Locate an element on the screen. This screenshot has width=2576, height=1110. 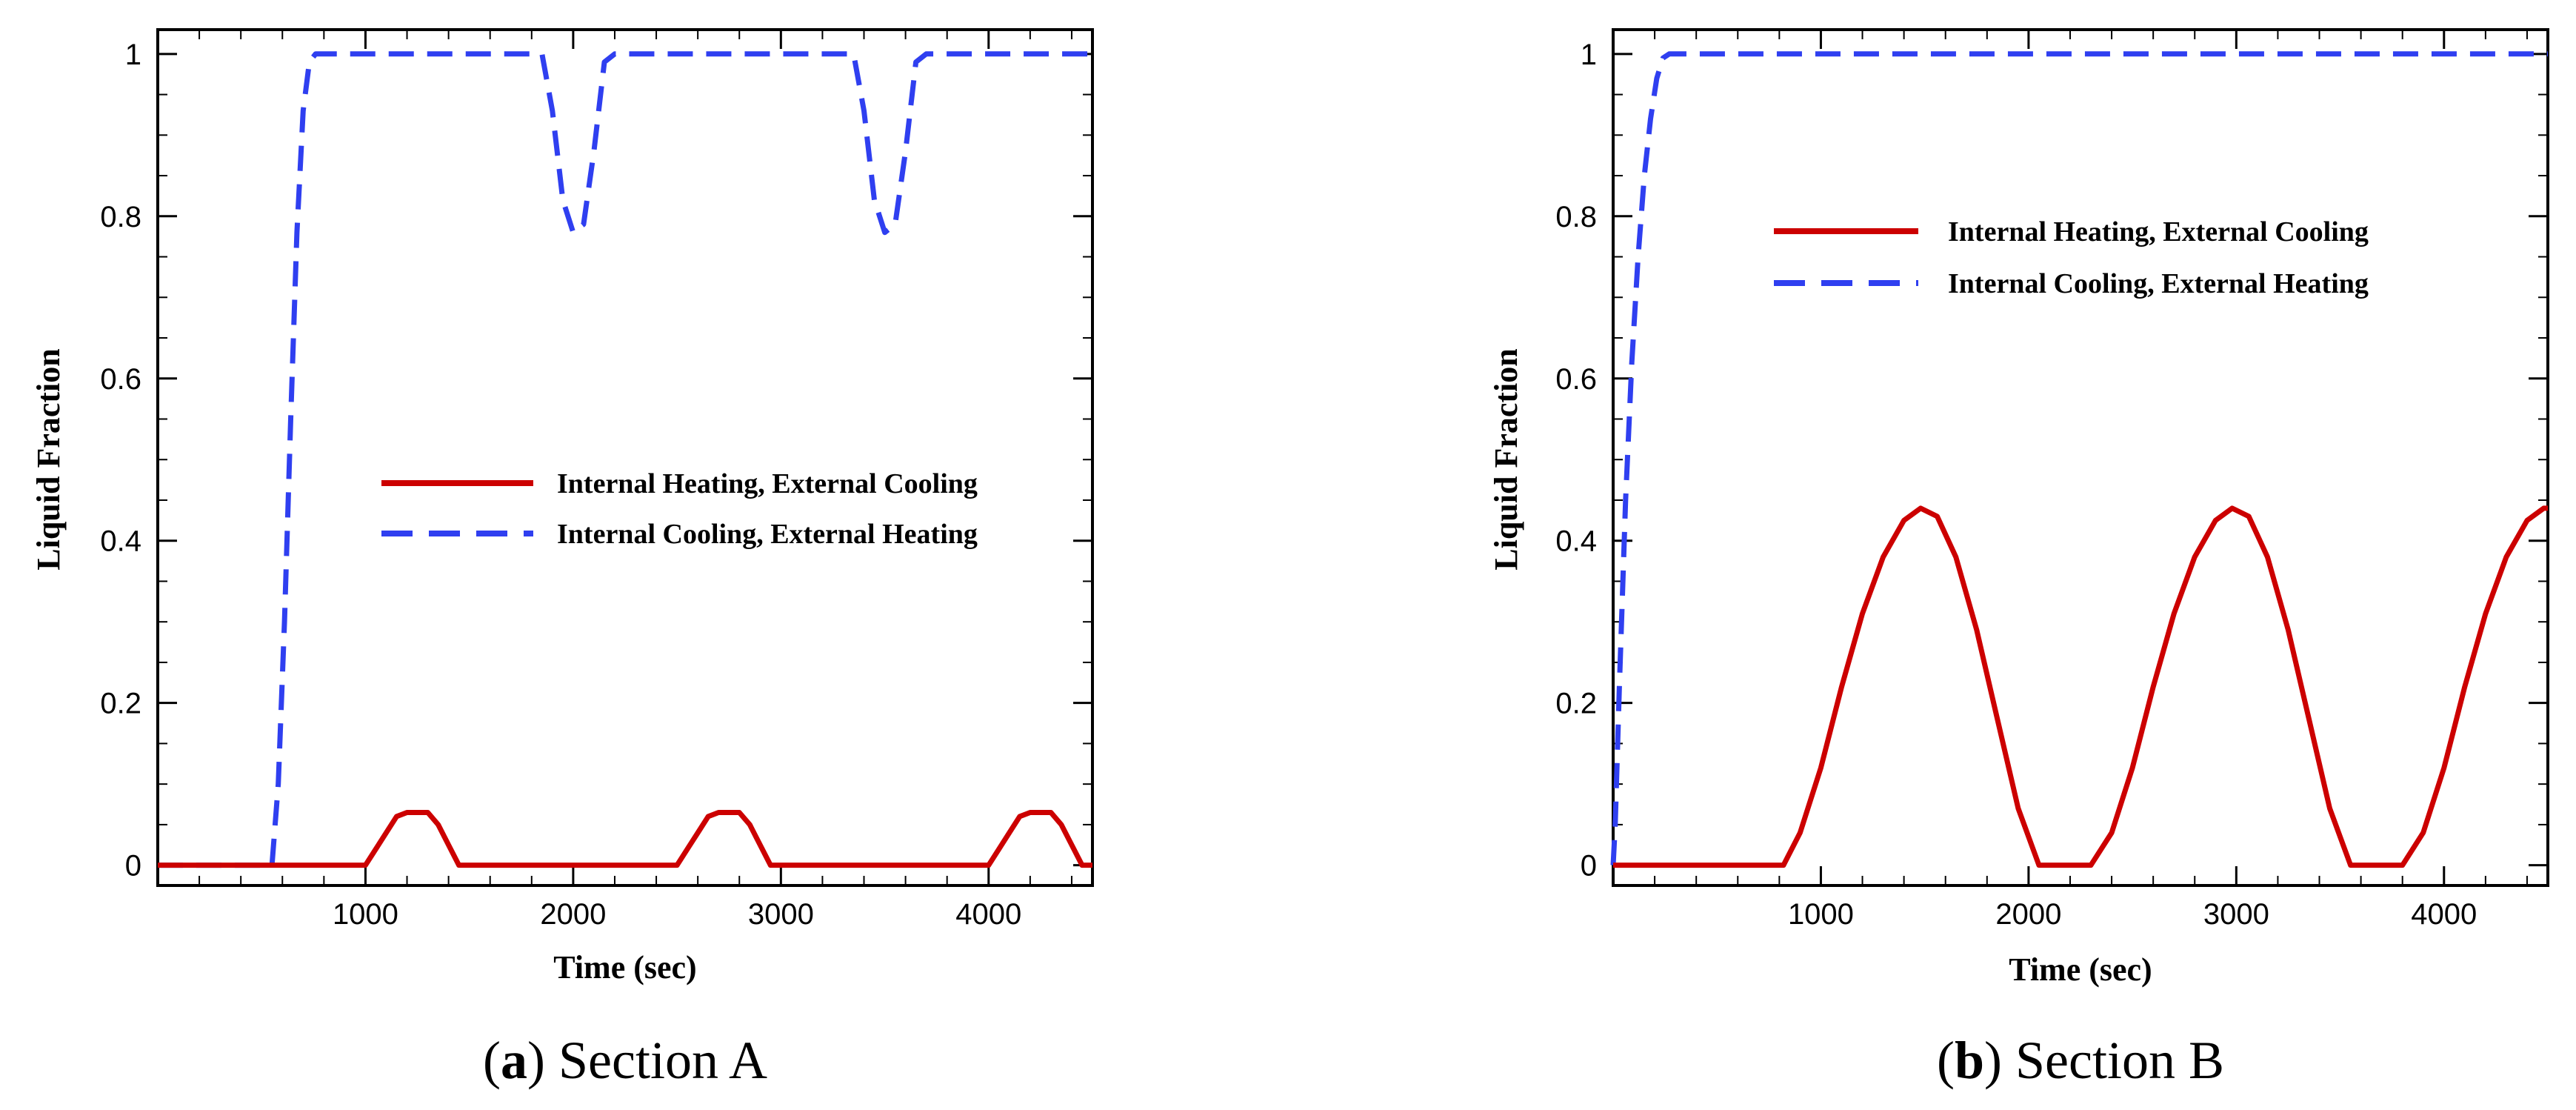
caption-a: (a) Section A is located at coordinates (625, 1060).